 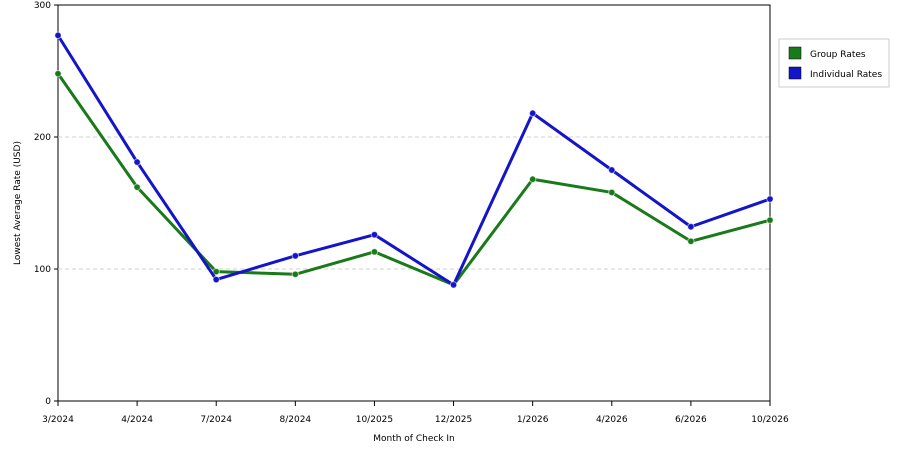 I want to click on legend-label-group-rates: Group Rates, so click(x=838, y=55).